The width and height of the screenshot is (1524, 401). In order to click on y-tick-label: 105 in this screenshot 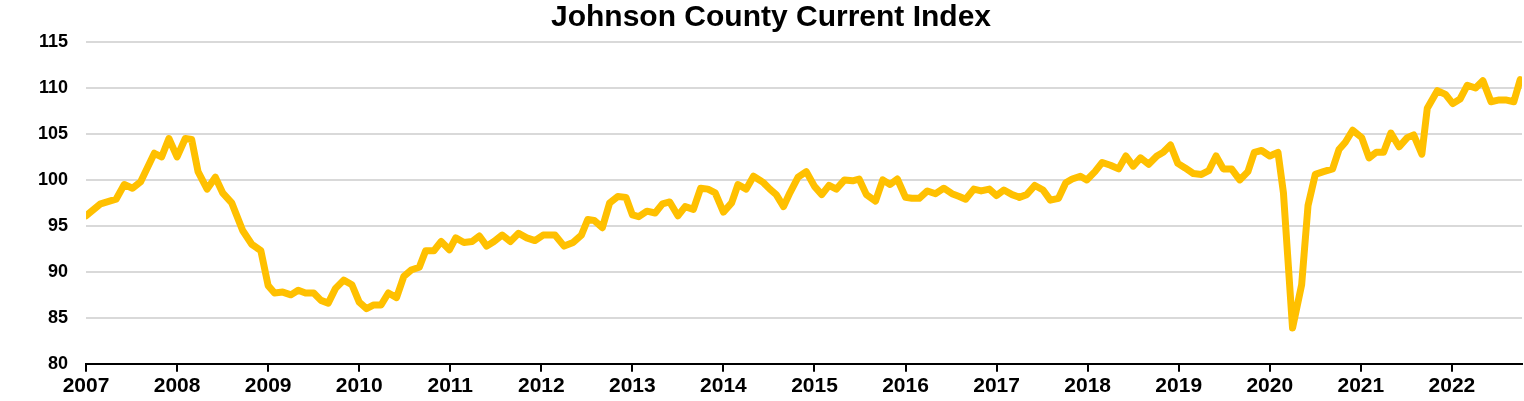, I will do `click(53, 132)`.